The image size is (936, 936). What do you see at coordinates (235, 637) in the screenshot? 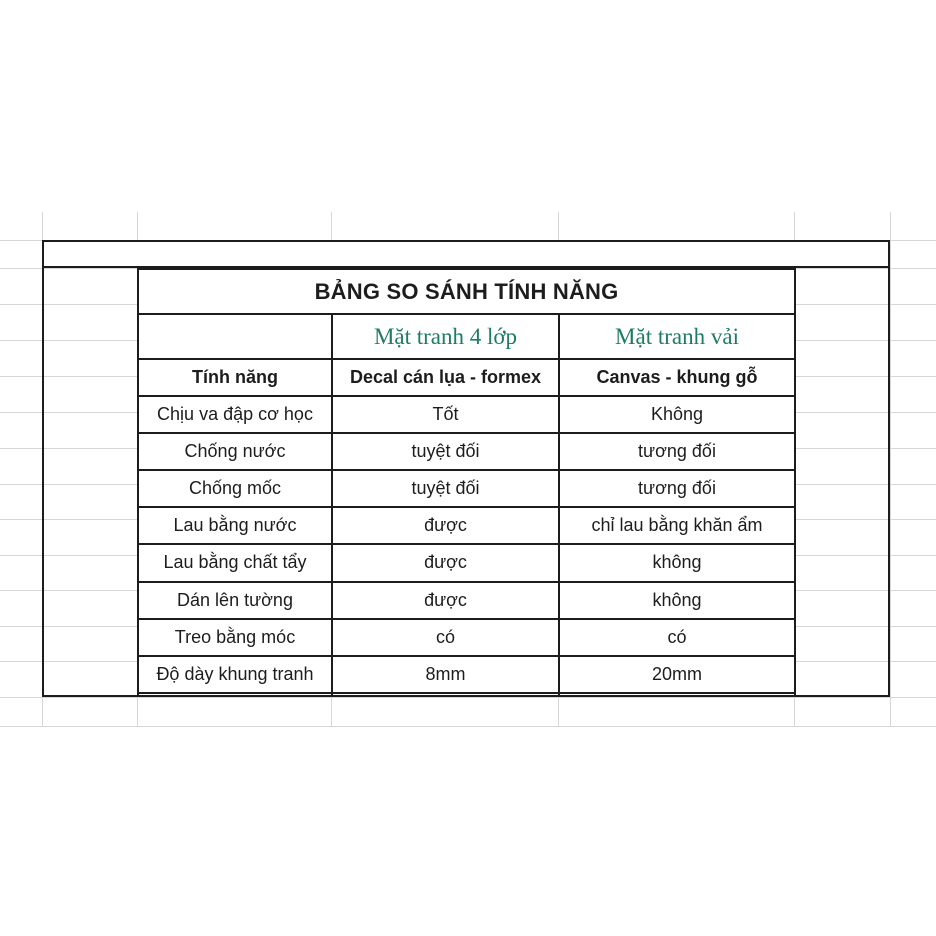
I see `feature-cell: Treo bằng móc` at bounding box center [235, 637].